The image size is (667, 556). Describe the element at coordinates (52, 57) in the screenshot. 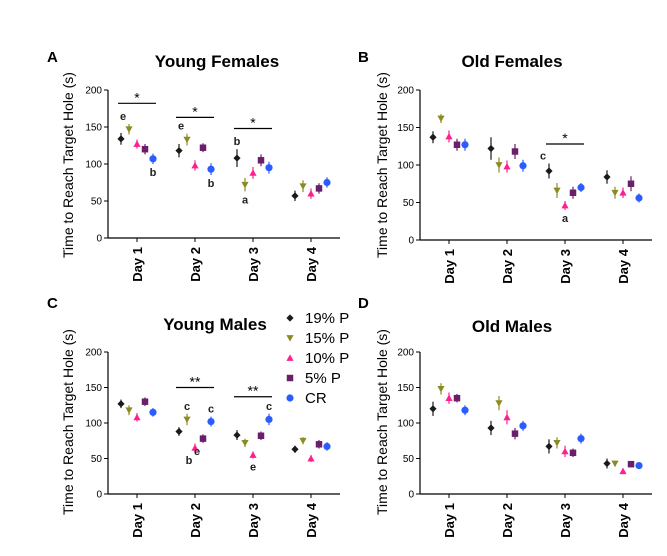

I see `panel-letter: A` at that location.